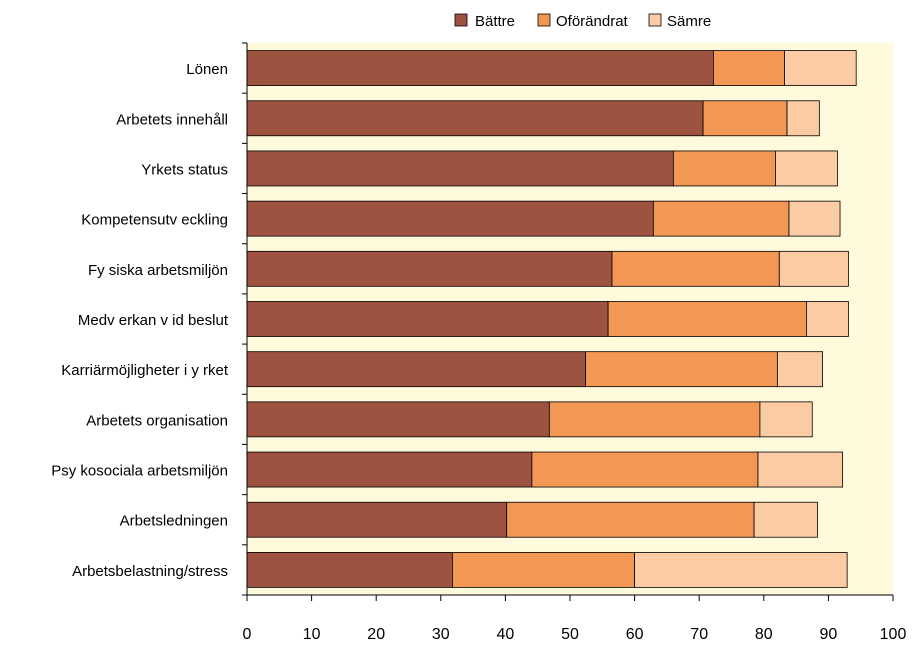 Image resolution: width=914 pixels, height=648 pixels. Describe the element at coordinates (150, 571) in the screenshot. I see `y-tick-label: Arbetsbelastning/stress` at that location.